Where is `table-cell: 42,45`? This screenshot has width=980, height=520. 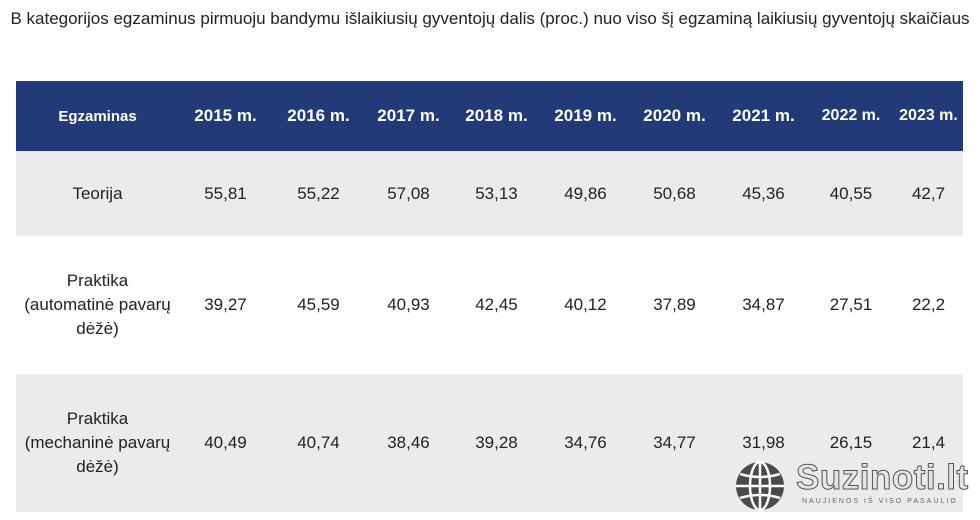
table-cell: 42,45 is located at coordinates (496, 304).